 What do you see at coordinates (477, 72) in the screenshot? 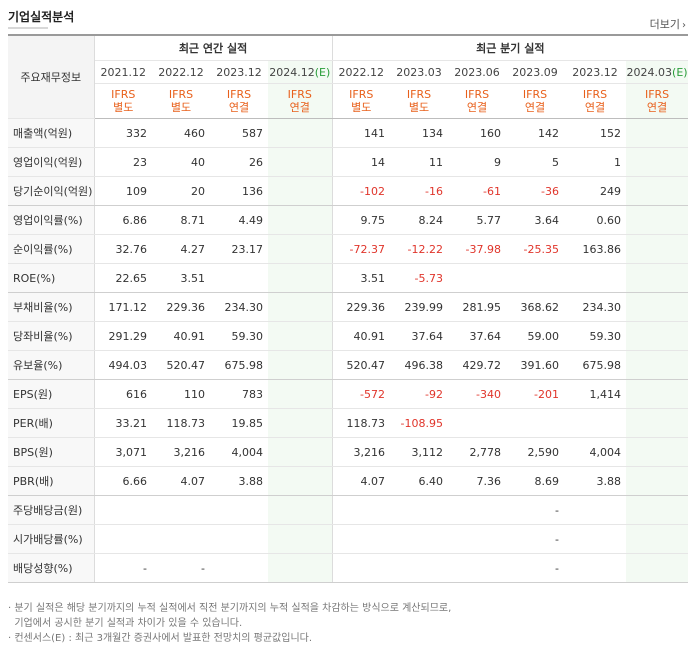
I see `period-header: 2023.06` at bounding box center [477, 72].